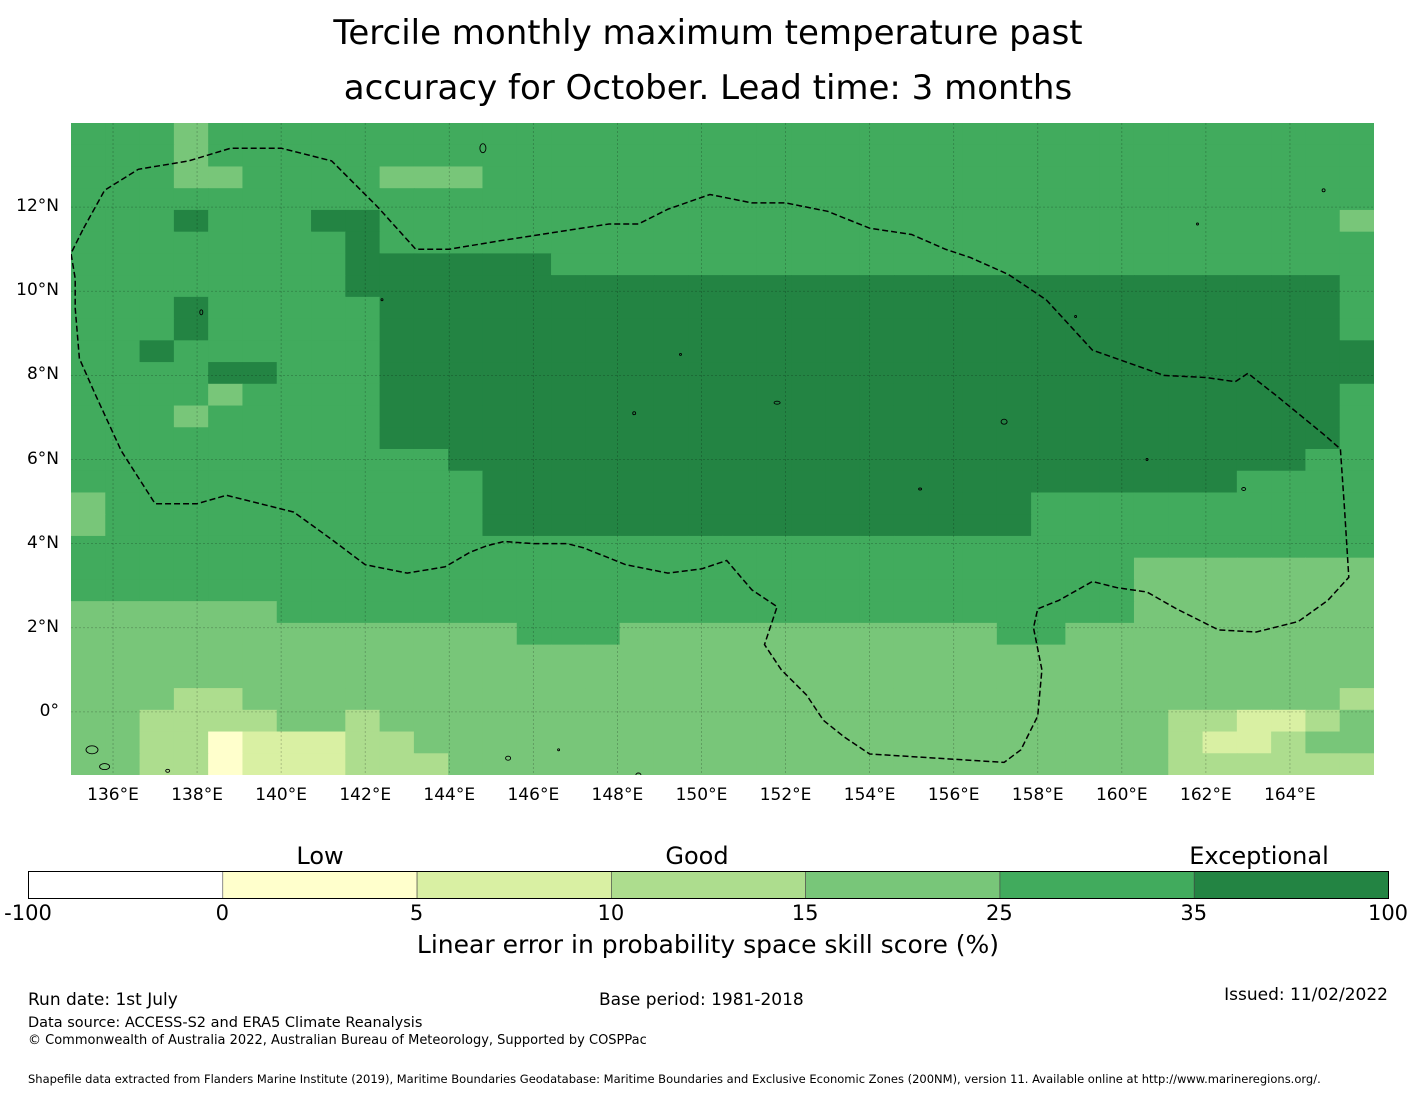  Describe the element at coordinates (320, 885) in the screenshot. I see `colorbar-swatch` at that location.